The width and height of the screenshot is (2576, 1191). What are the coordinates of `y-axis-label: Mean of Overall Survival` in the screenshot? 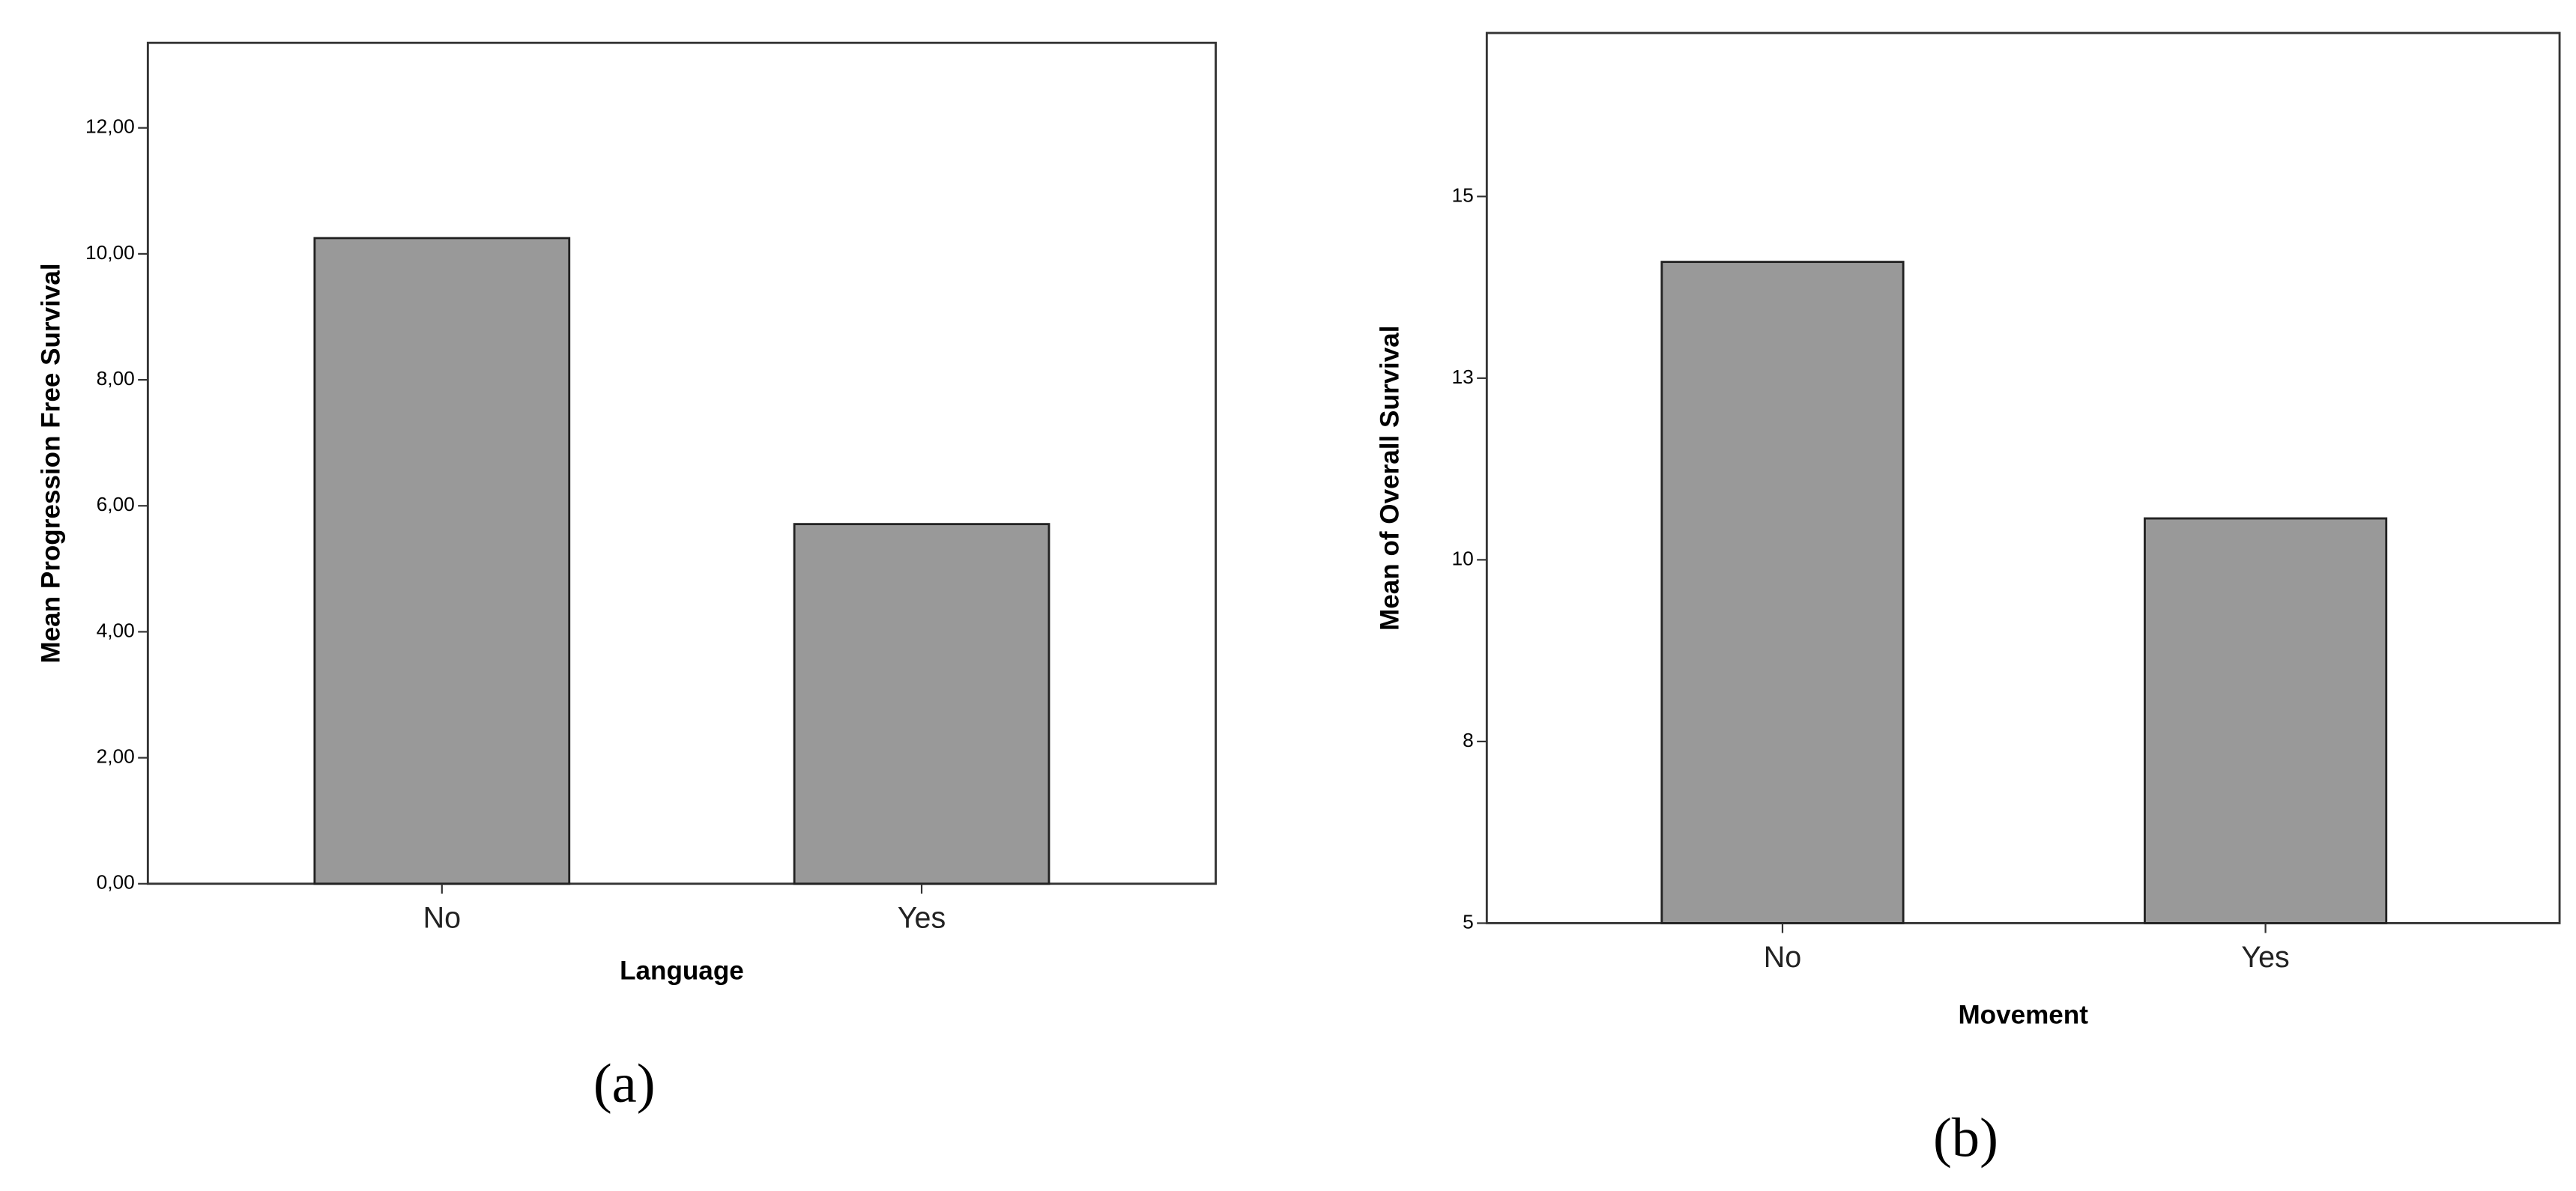 It's located at (1389, 477).